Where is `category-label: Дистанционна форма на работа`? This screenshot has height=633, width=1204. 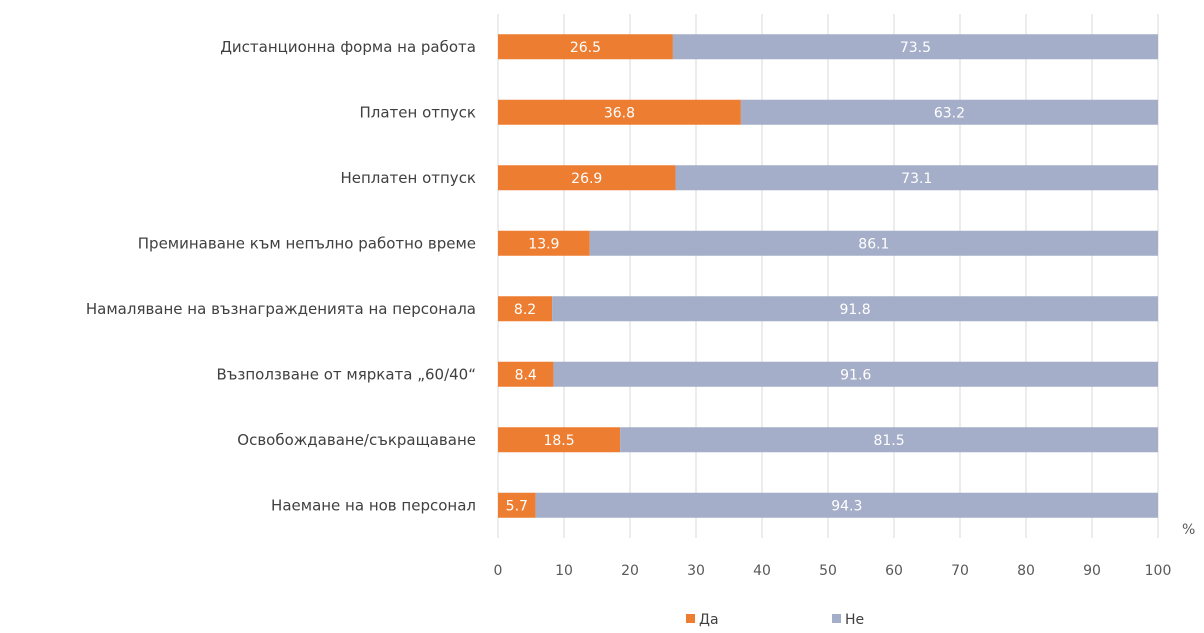 category-label: Дистанционна форма на работа is located at coordinates (348, 47).